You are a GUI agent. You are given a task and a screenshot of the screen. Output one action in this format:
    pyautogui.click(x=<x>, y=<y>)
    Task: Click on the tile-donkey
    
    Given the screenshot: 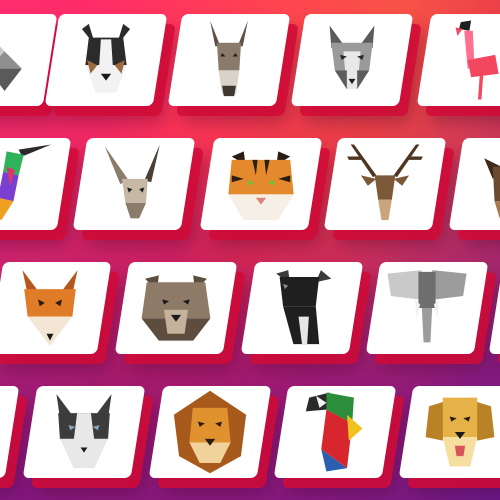 What is the action you would take?
    pyautogui.click(x=229, y=60)
    